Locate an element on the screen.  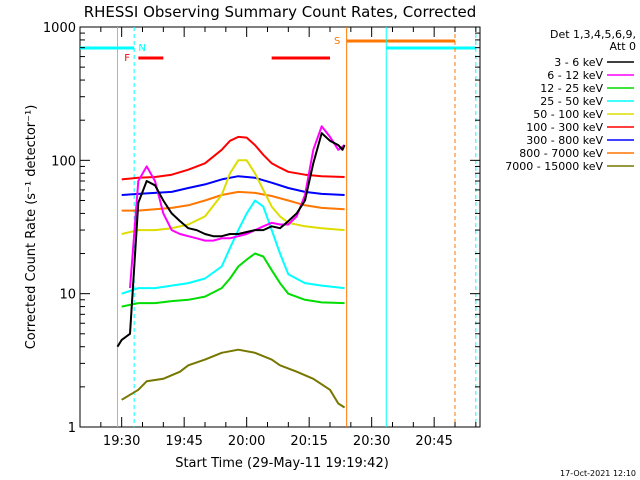
footer-timestamp: 17-Oct-2021 12:10 is located at coordinates (598, 473).